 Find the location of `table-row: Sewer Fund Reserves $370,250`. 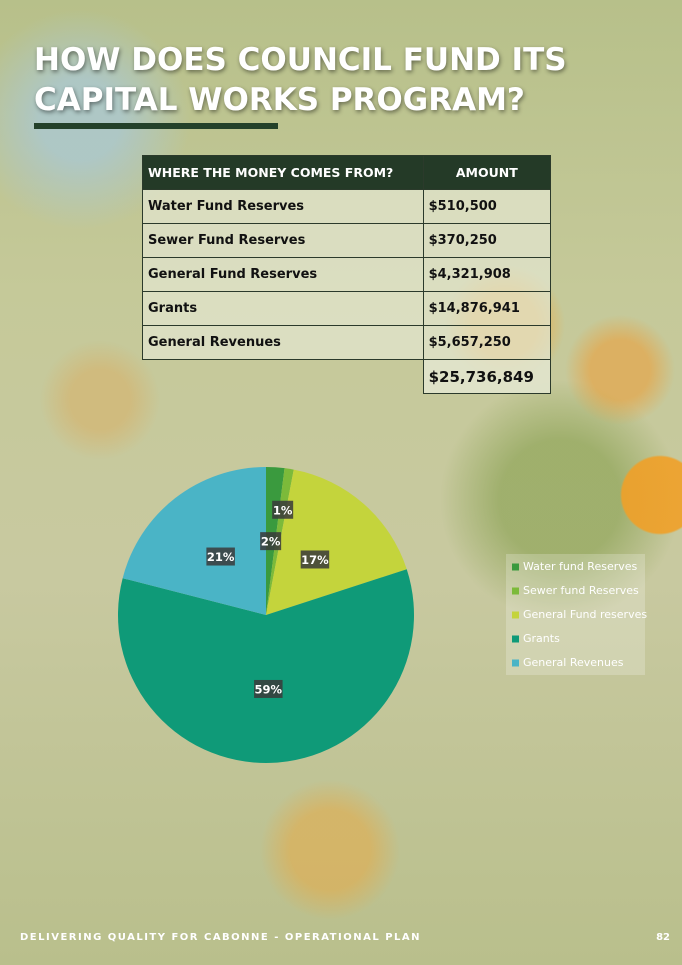

table-row: Sewer Fund Reserves $370,250 is located at coordinates (347, 240).